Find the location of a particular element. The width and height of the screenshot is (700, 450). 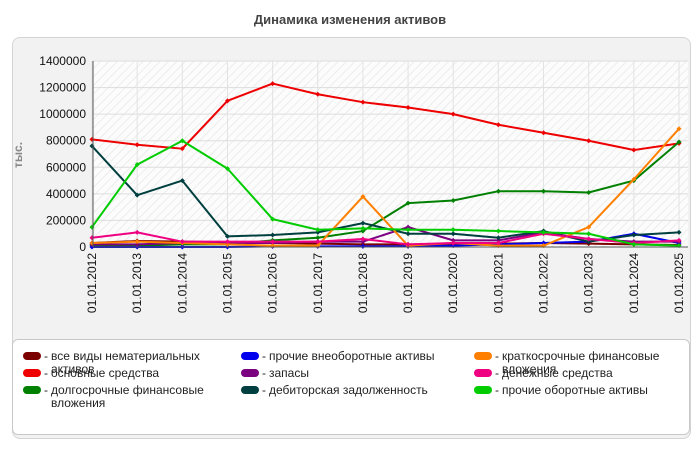

legend-label: основные средства is located at coordinates (105, 373).